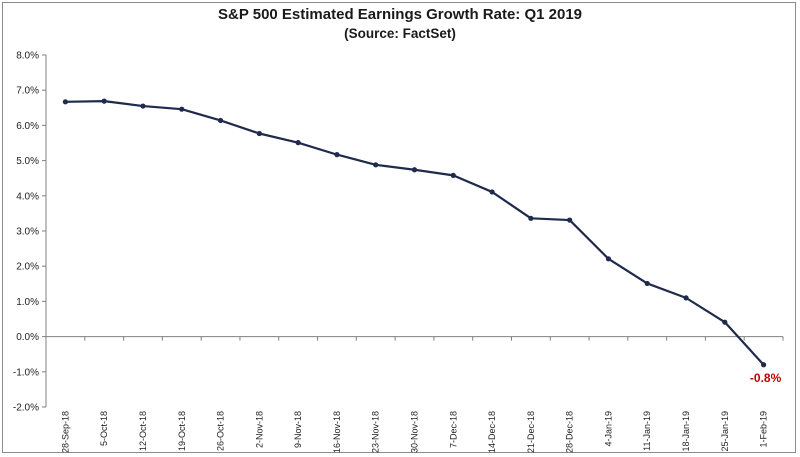  Describe the element at coordinates (400, 33) in the screenshot. I see `chart-subtitle: (Source: FactSet)` at that location.